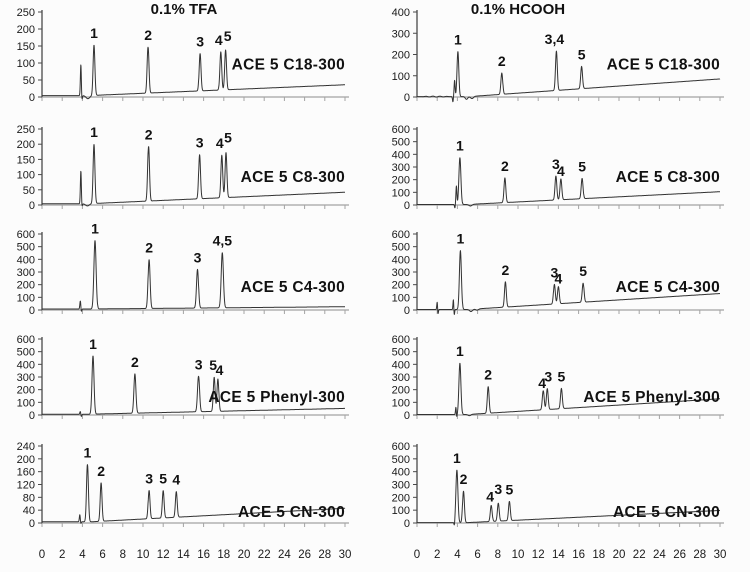 The height and width of the screenshot is (572, 750). What do you see at coordinates (29, 498) in the screenshot?
I see `svg-text: 80` at bounding box center [29, 498].